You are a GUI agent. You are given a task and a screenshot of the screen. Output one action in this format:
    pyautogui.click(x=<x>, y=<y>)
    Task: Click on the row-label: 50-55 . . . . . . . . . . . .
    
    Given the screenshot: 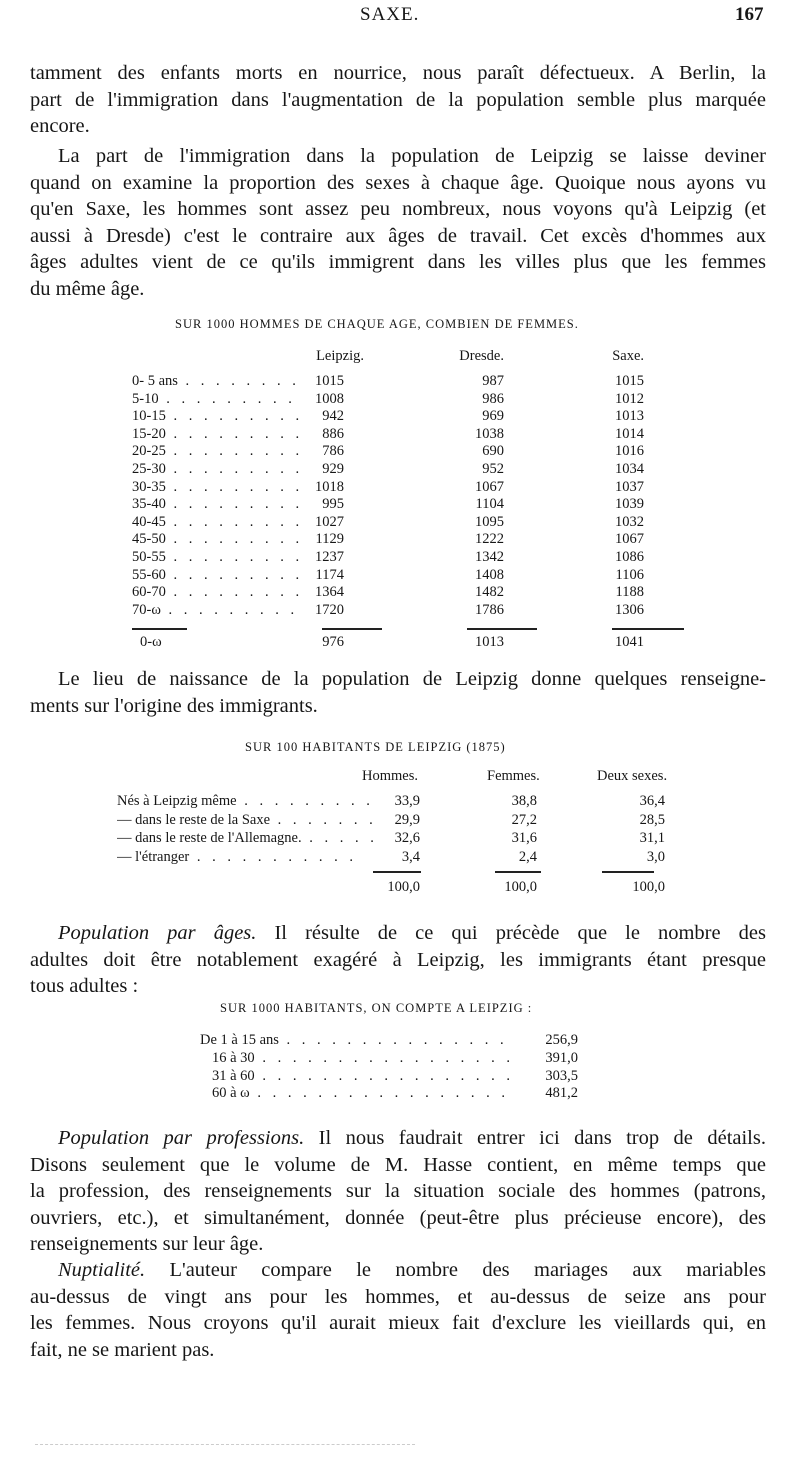 What is the action you would take?
    pyautogui.click(x=218, y=557)
    